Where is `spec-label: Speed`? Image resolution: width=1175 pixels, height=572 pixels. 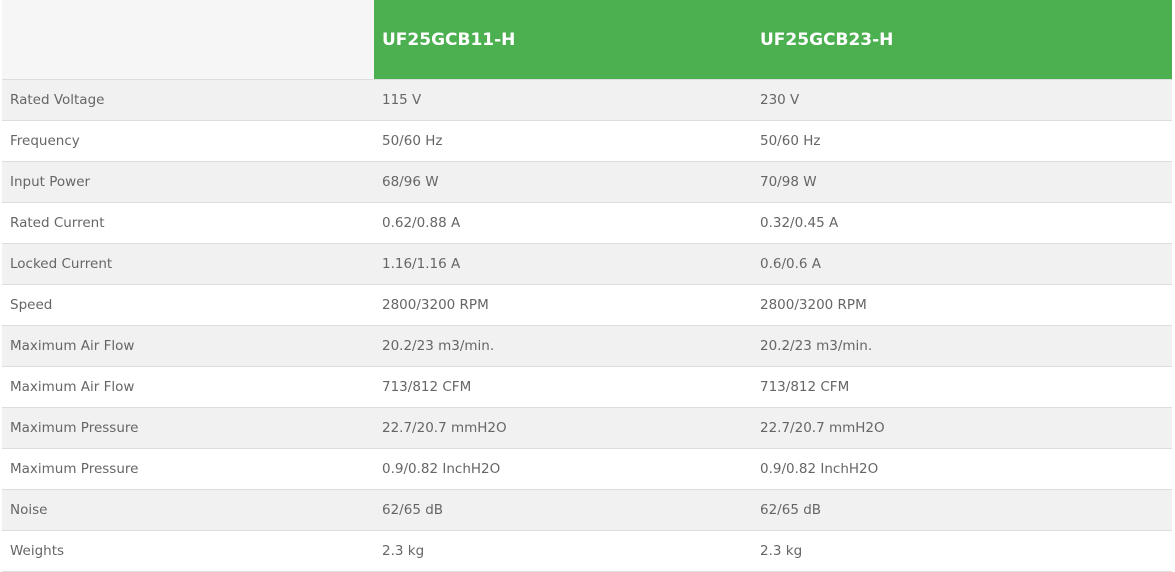
spec-label: Speed is located at coordinates (188, 305).